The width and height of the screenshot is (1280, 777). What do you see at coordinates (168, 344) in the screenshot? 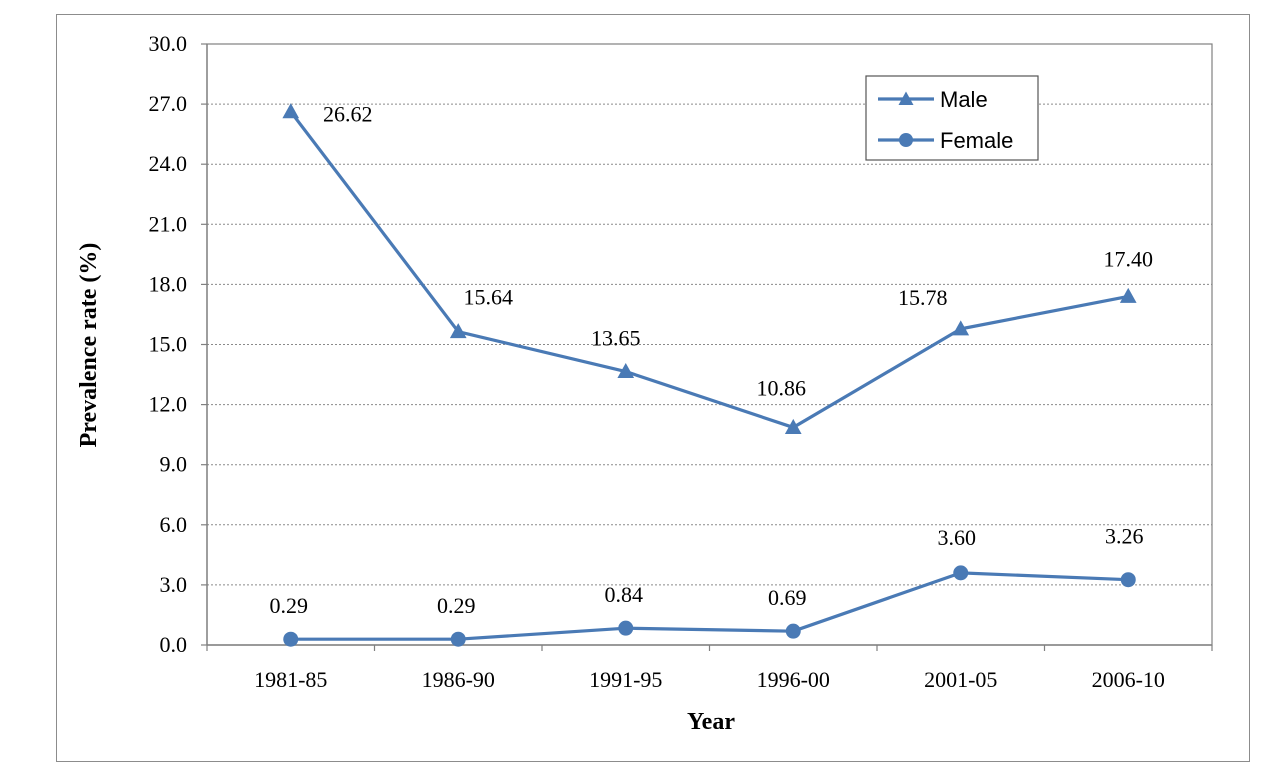
I see `y-tick-label: 15.0` at bounding box center [168, 344].